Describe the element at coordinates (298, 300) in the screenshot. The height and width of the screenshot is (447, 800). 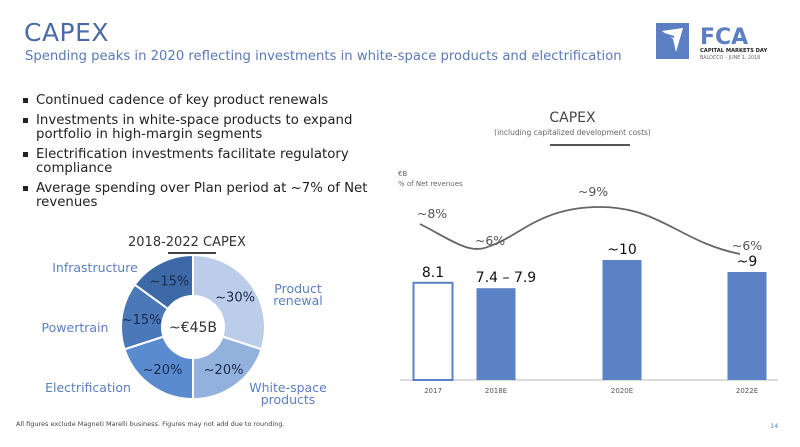
I see `pie-category-label: renewal` at that location.